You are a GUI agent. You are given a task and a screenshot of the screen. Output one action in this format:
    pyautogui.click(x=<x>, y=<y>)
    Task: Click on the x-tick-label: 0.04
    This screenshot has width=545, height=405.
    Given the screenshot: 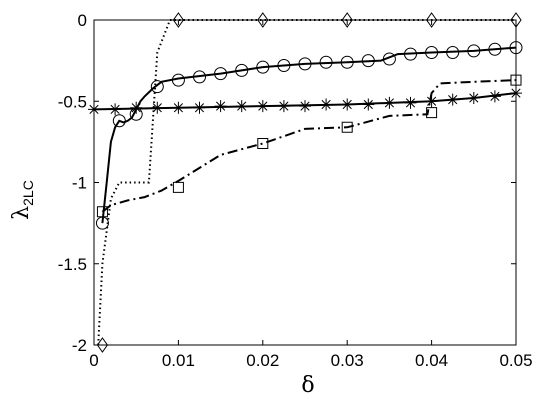 What is the action you would take?
    pyautogui.click(x=431, y=360)
    